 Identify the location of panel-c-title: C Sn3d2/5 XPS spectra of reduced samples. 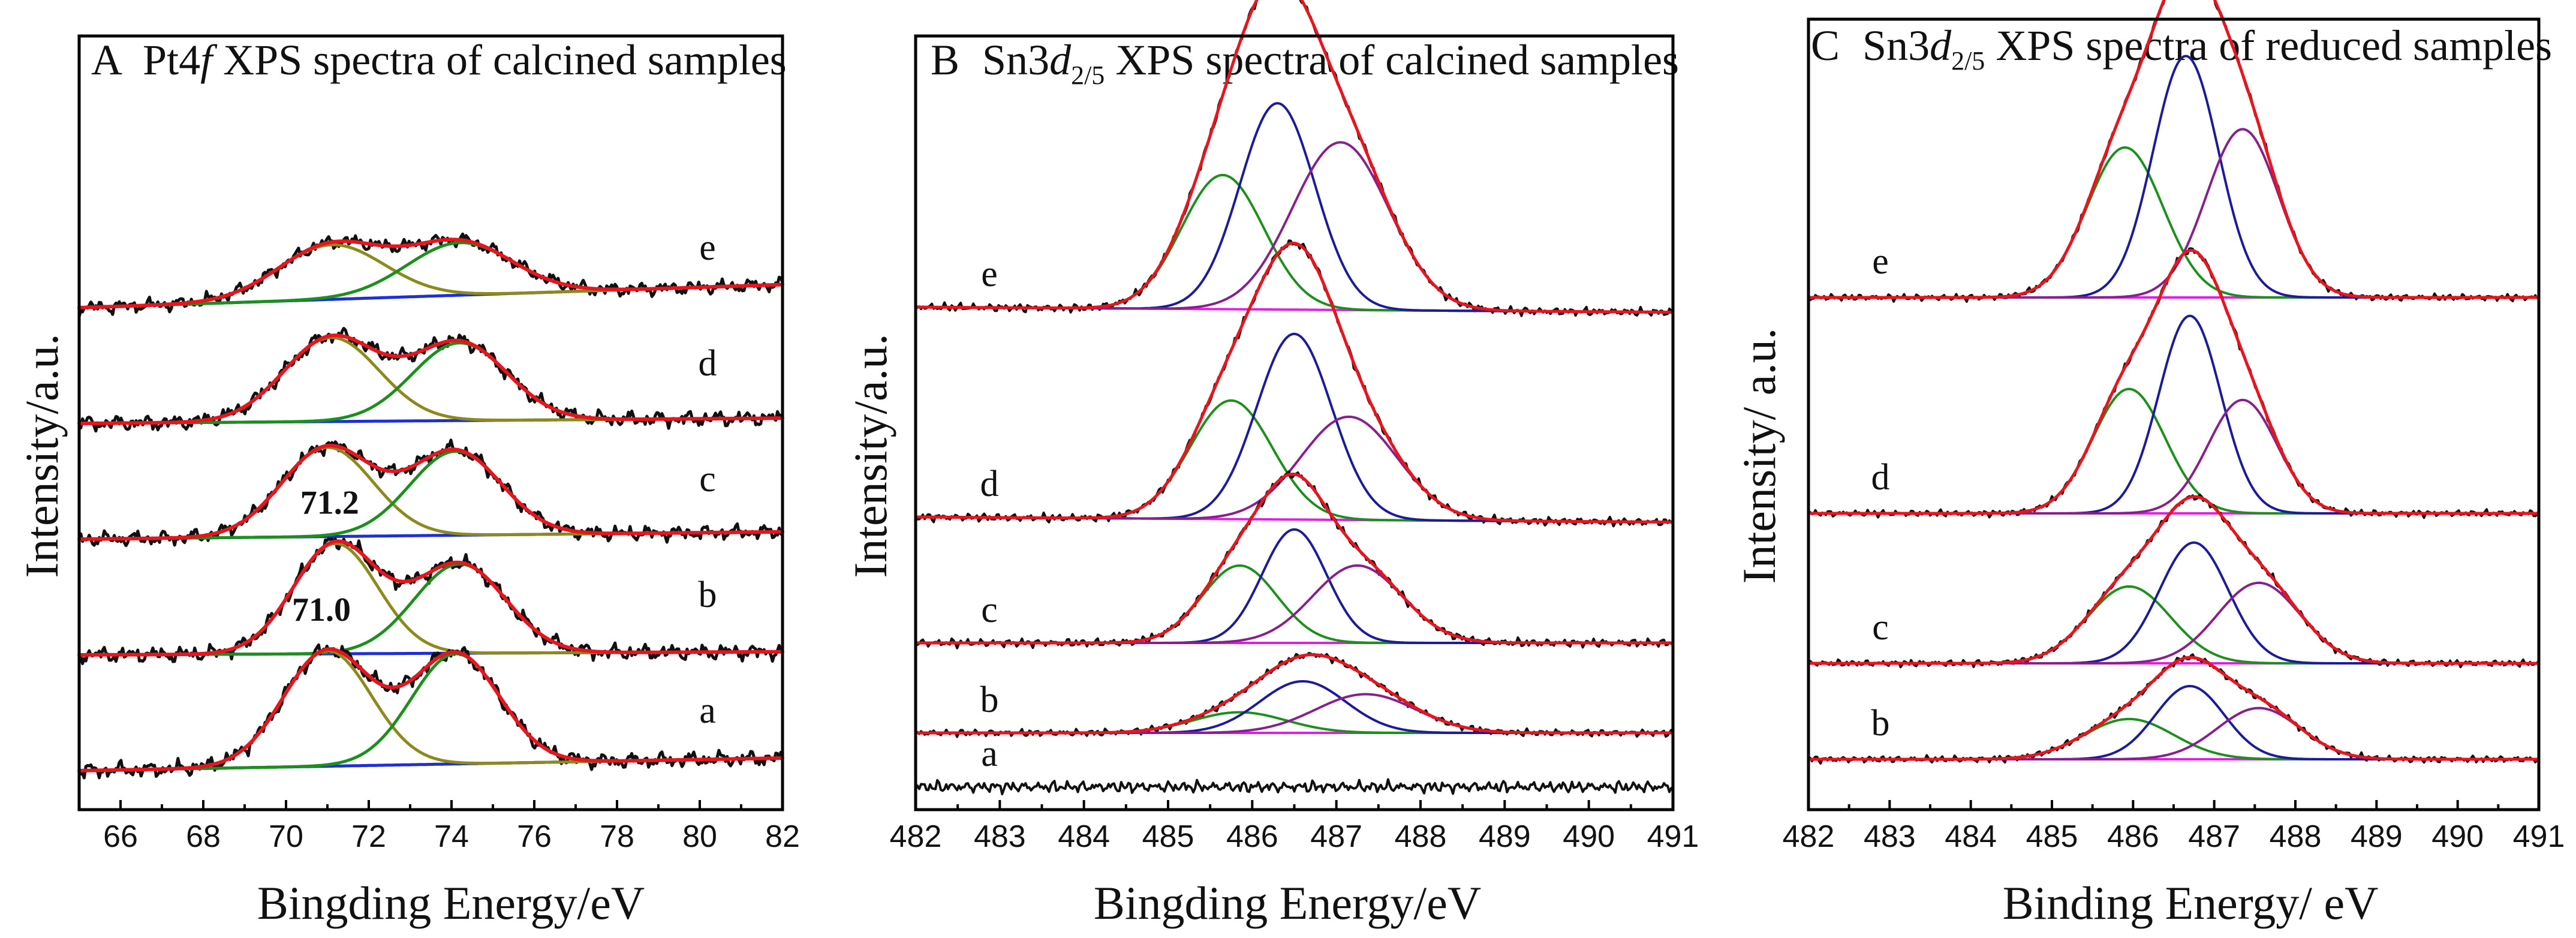
(2181, 49).